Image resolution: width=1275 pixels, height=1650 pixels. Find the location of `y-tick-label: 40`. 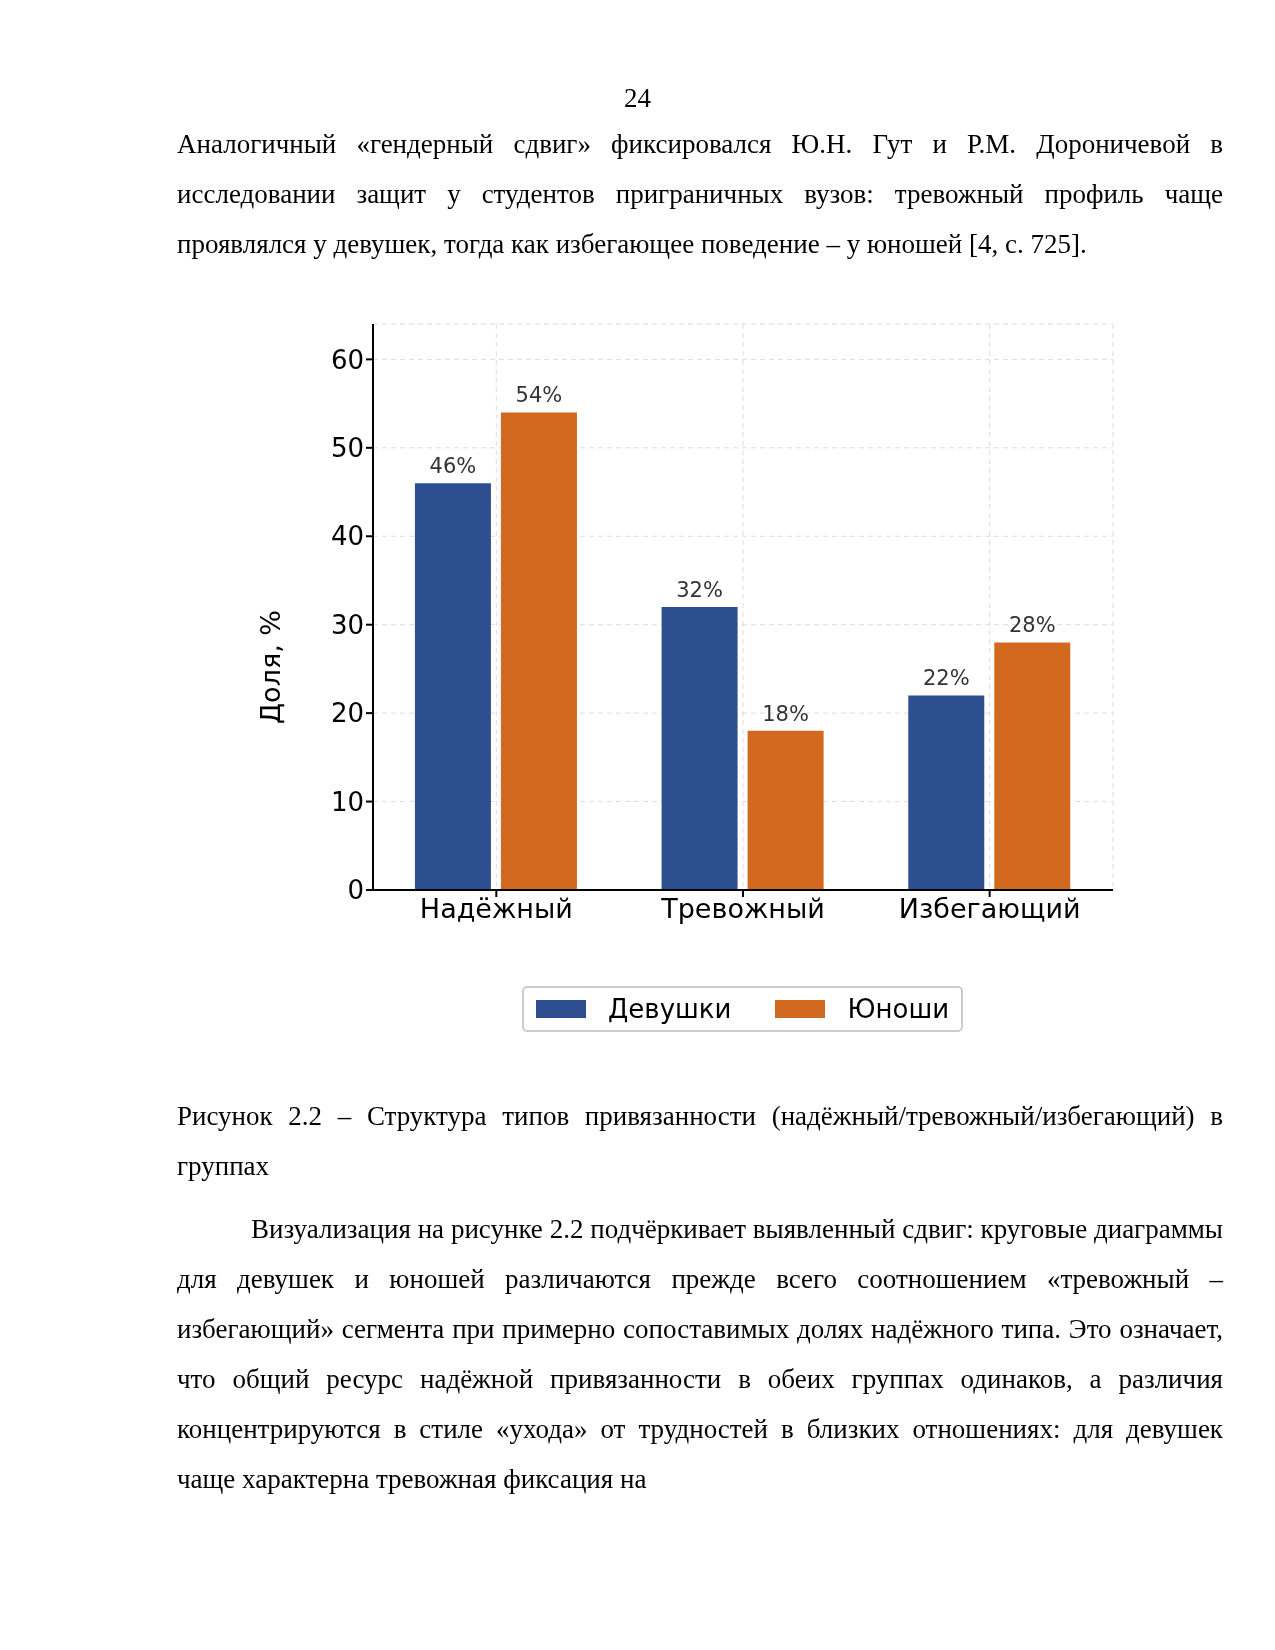

y-tick-label: 40 is located at coordinates (347, 536).